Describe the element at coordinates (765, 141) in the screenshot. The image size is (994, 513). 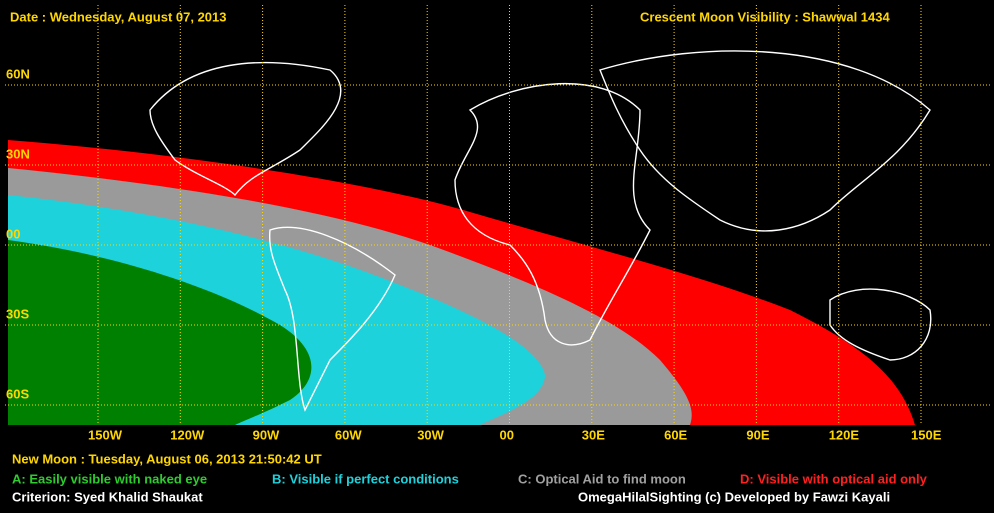
I see `asia` at that location.